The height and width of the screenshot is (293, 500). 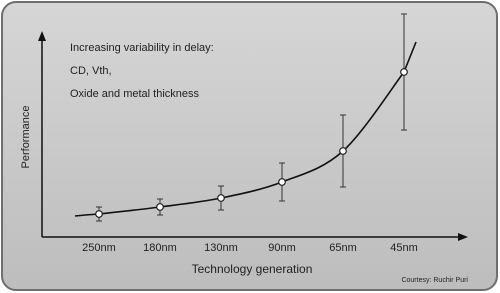 I want to click on annotation: CD, Vth,, so click(x=91, y=71).